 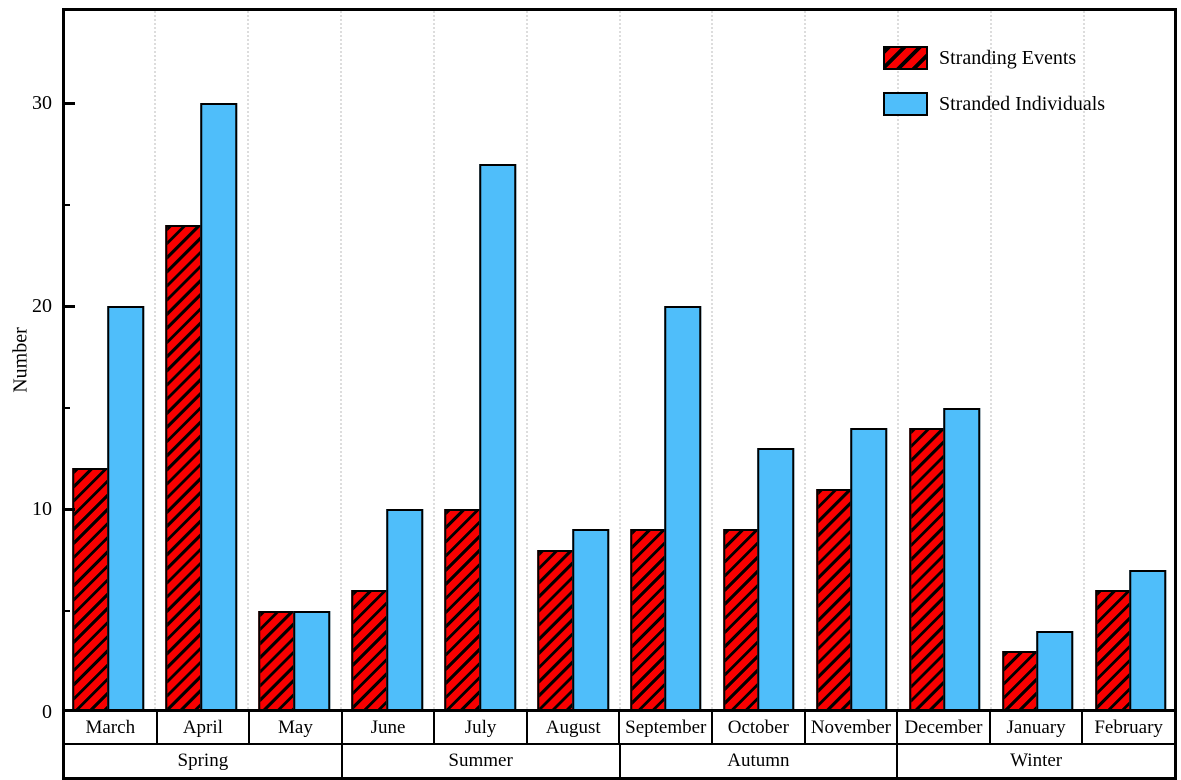 I want to click on month-cell-february: February, so click(x=1128, y=727).